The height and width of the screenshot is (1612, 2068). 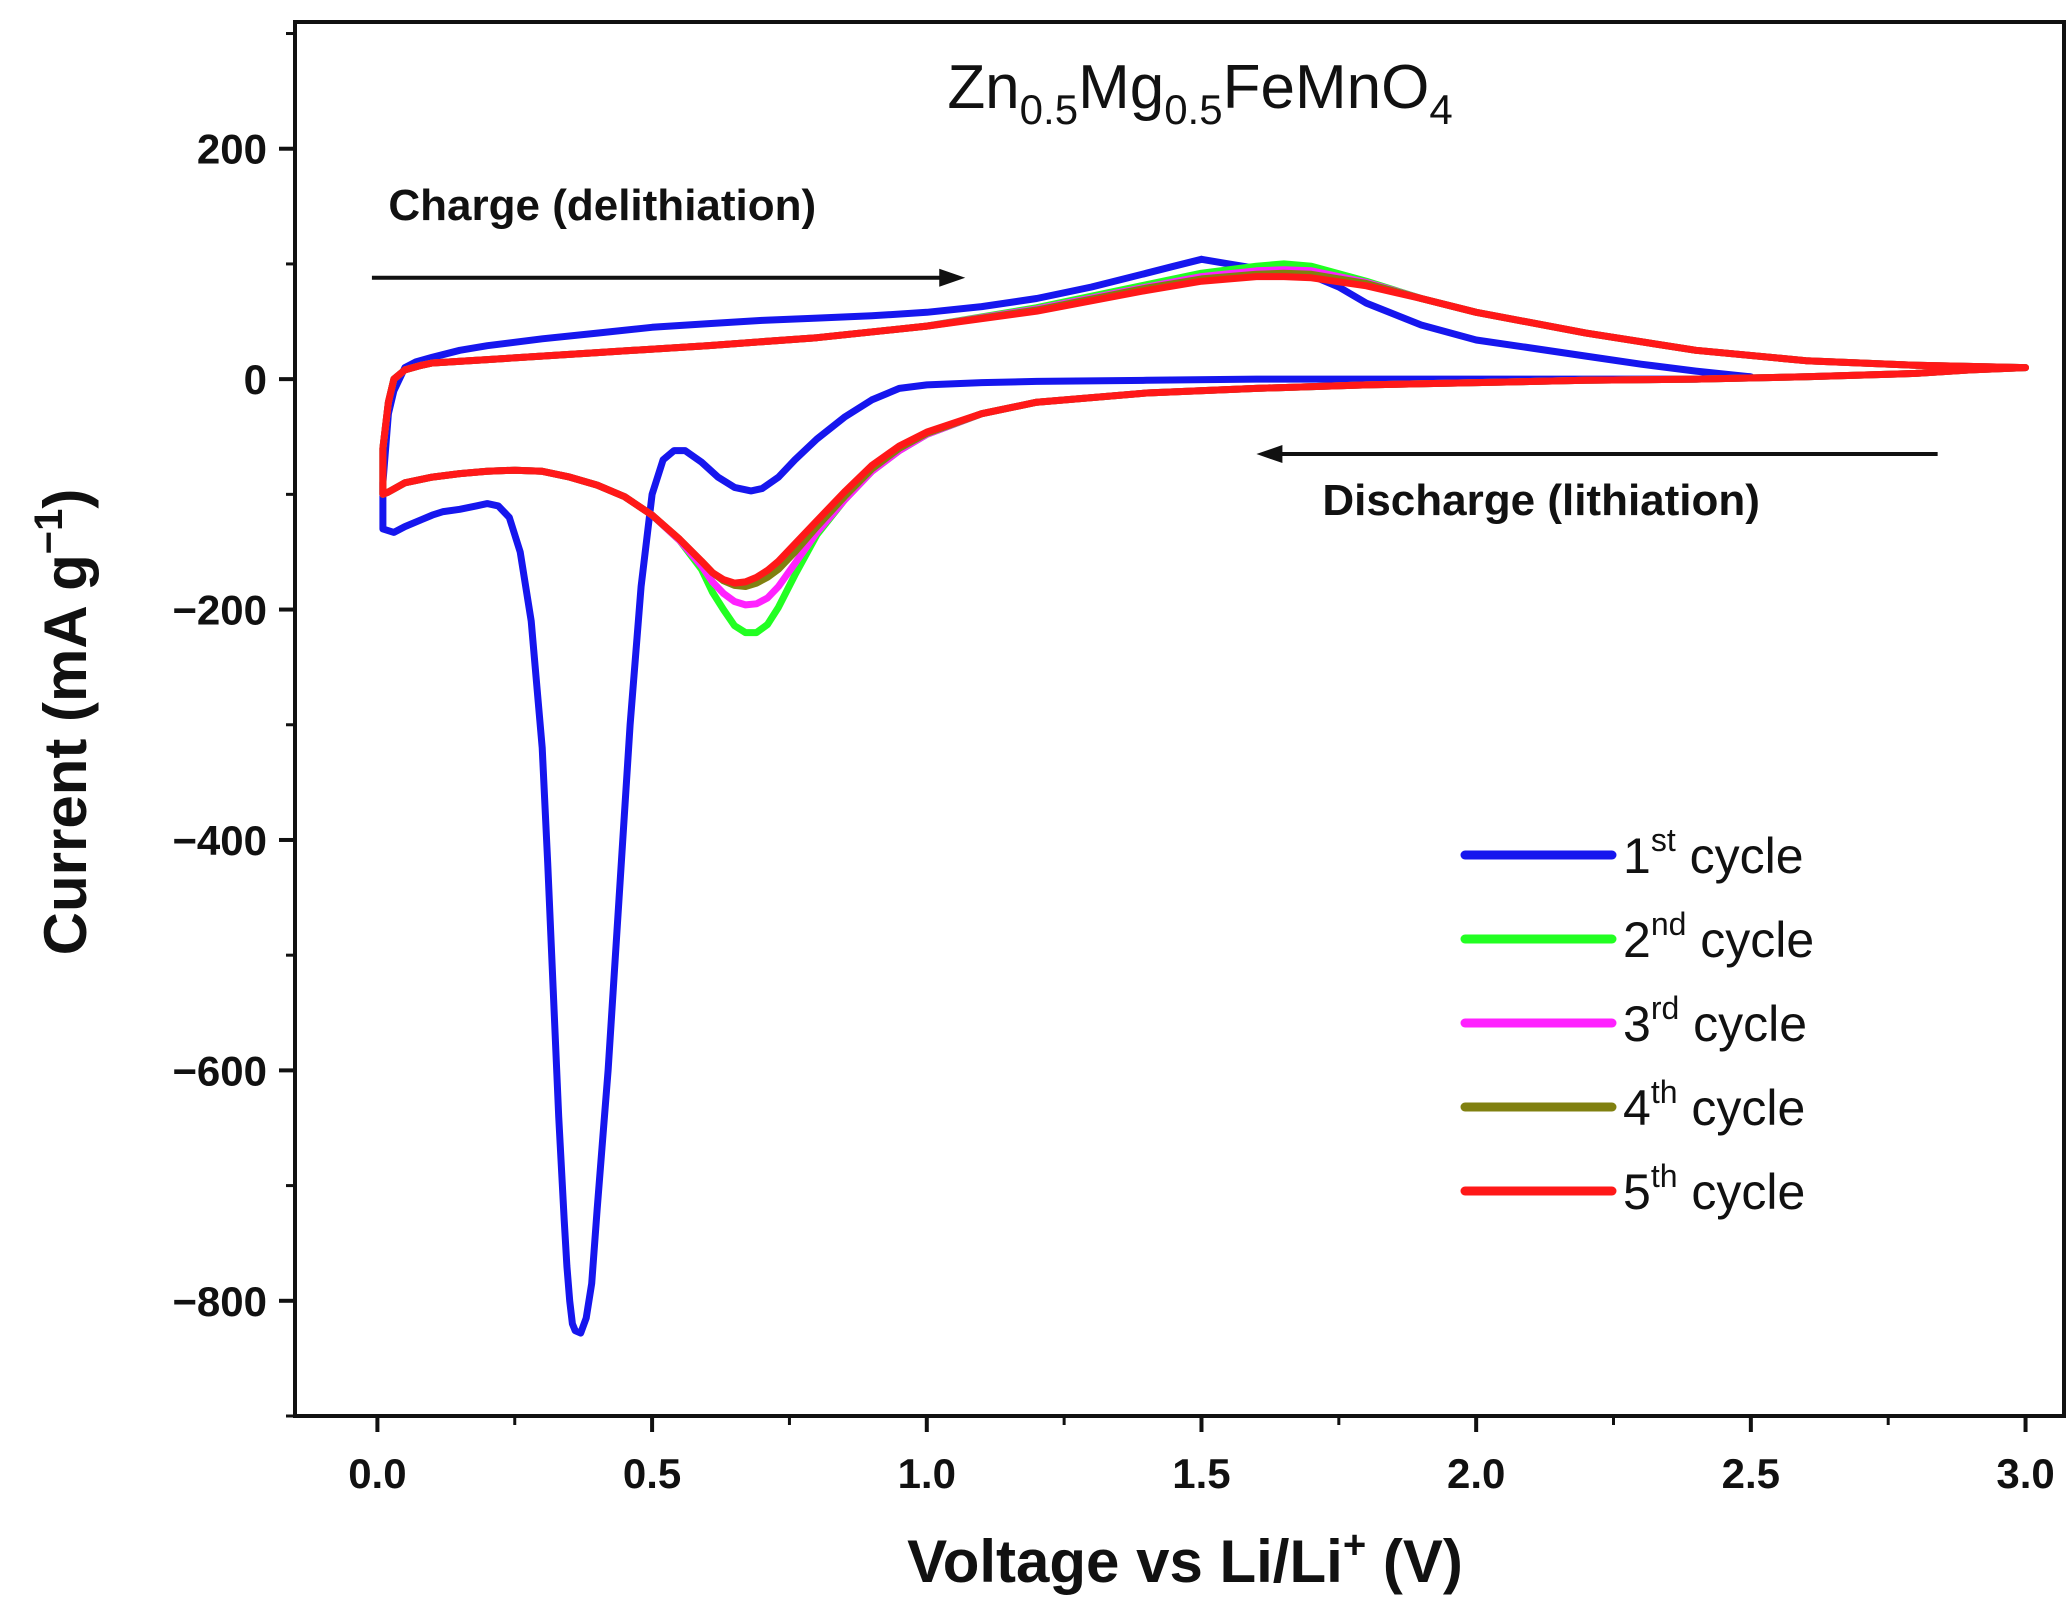 I want to click on x-tick-label: 1.5, so click(x=1201, y=1473).